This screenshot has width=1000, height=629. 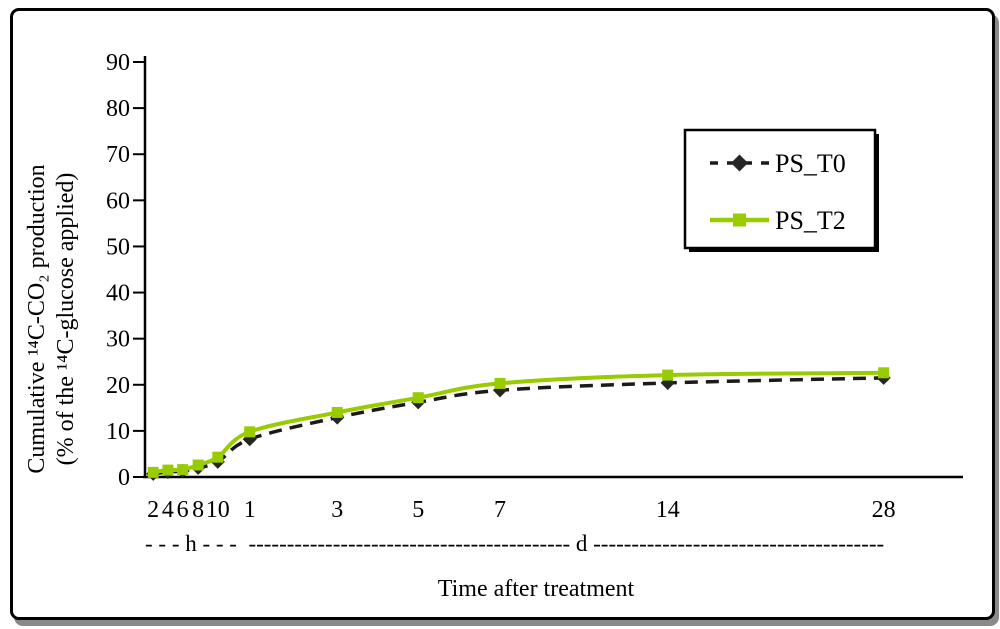 I want to click on y-tick-label: 70, so click(x=118, y=155).